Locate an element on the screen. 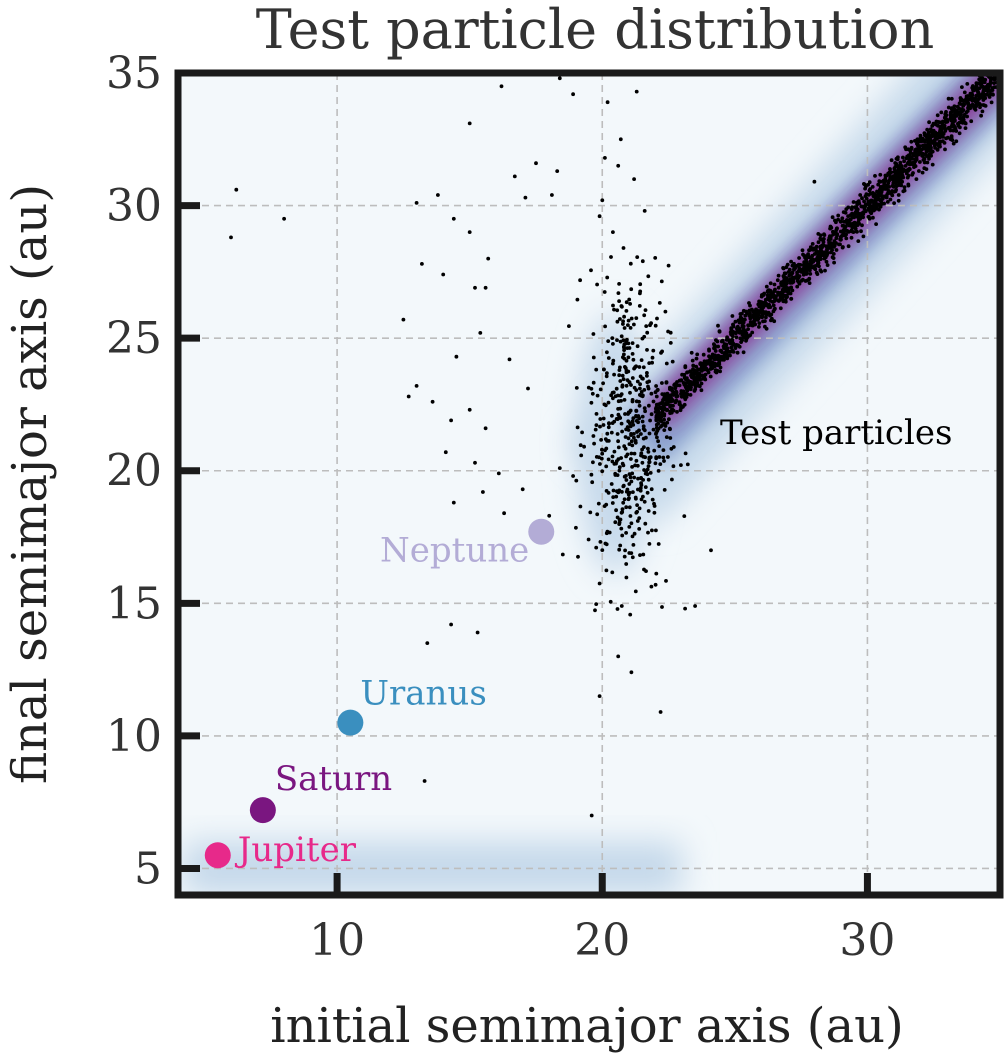  planet-label-saturn: Saturn is located at coordinates (333, 779).